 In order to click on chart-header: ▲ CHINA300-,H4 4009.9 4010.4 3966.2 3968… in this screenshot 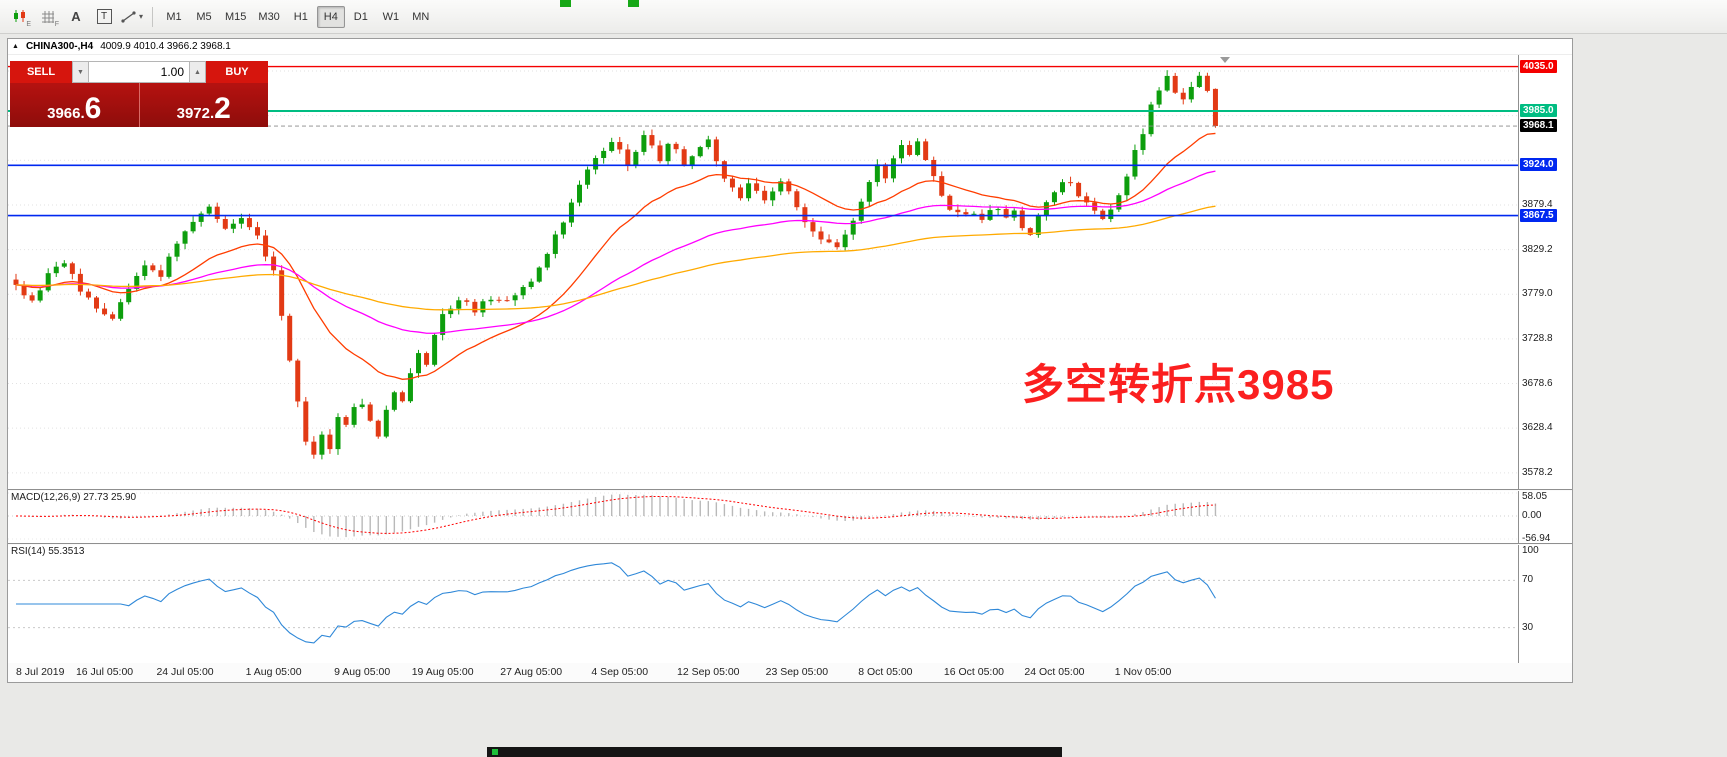, I will do `click(790, 47)`.